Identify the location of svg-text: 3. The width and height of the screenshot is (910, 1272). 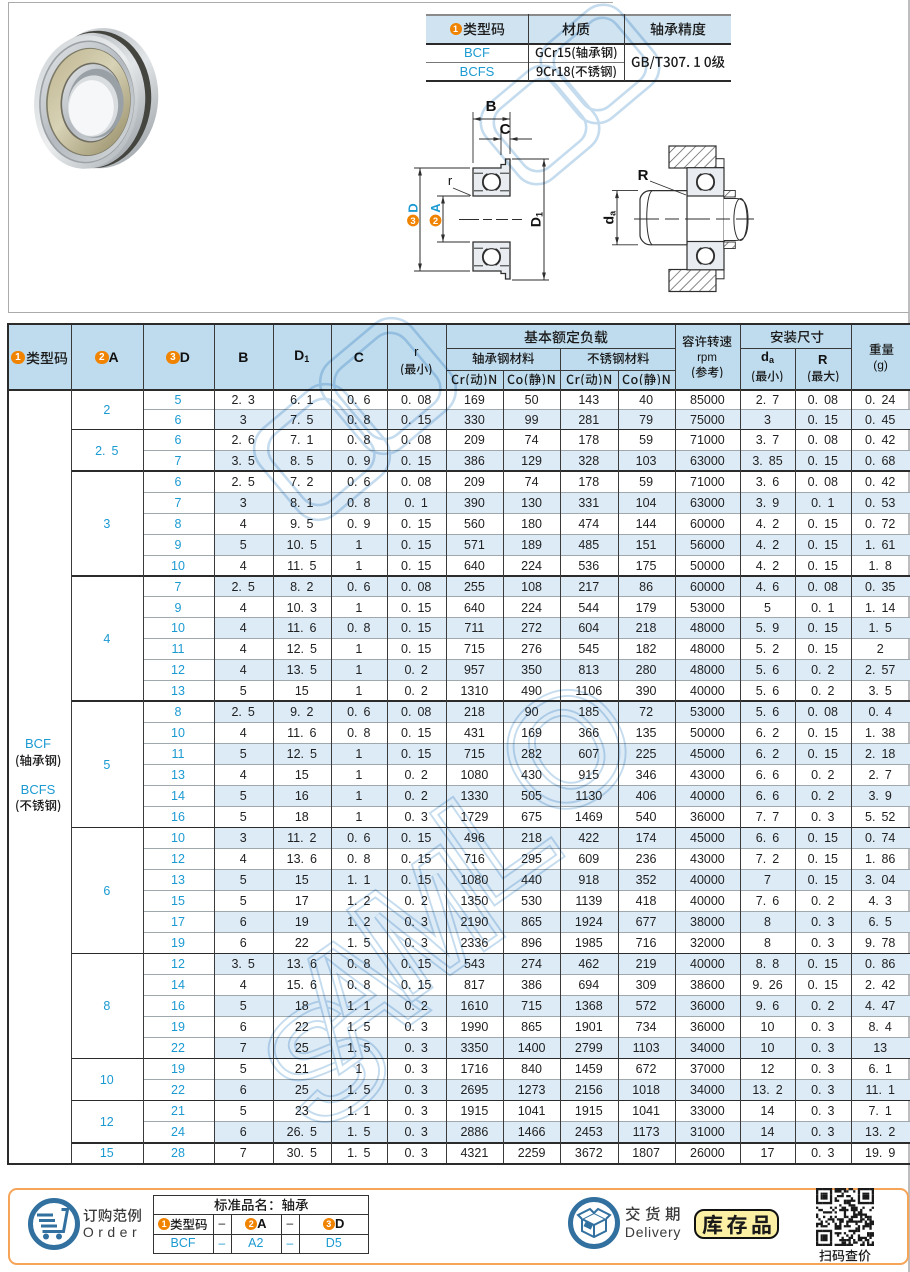
(412, 221).